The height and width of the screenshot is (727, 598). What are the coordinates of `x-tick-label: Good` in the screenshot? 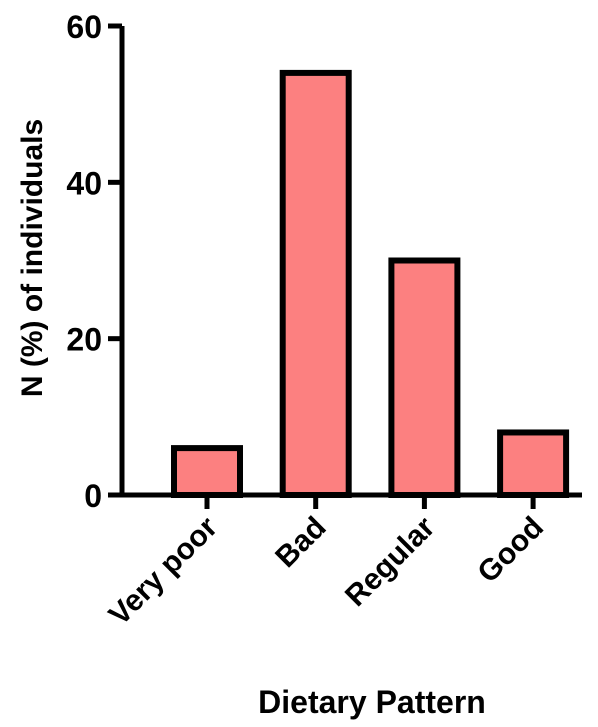 It's located at (510, 550).